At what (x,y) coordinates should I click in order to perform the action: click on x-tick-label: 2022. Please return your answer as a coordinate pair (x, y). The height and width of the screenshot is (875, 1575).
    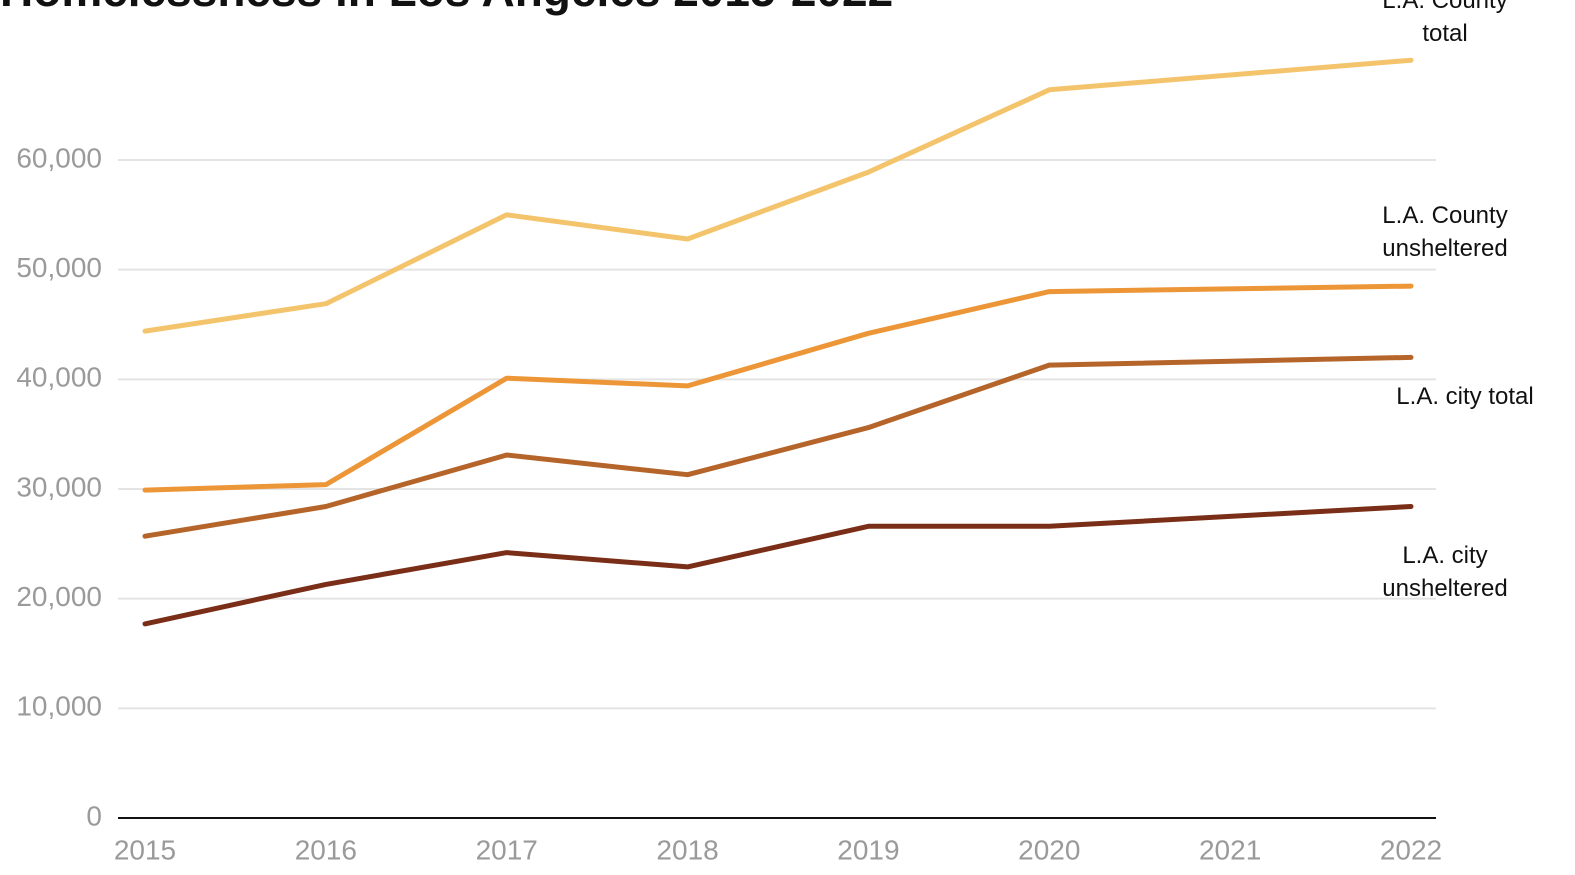
    Looking at the image, I should click on (1411, 849).